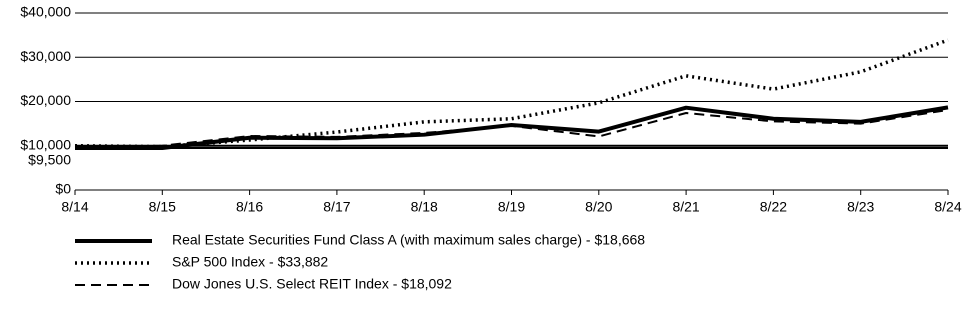 This screenshot has width=975, height=309. I want to click on y-tick-label: $0, so click(63, 189).